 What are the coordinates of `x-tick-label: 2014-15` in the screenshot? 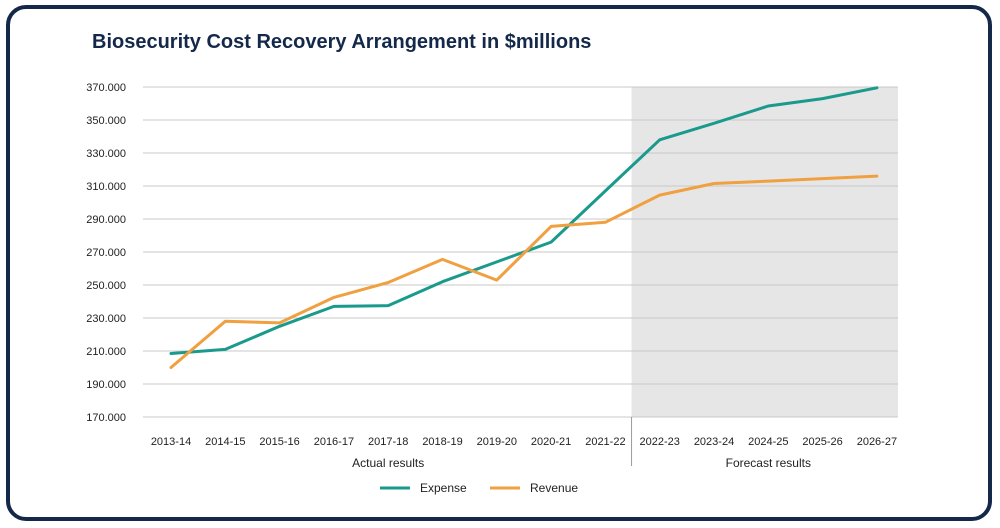 It's located at (225, 442).